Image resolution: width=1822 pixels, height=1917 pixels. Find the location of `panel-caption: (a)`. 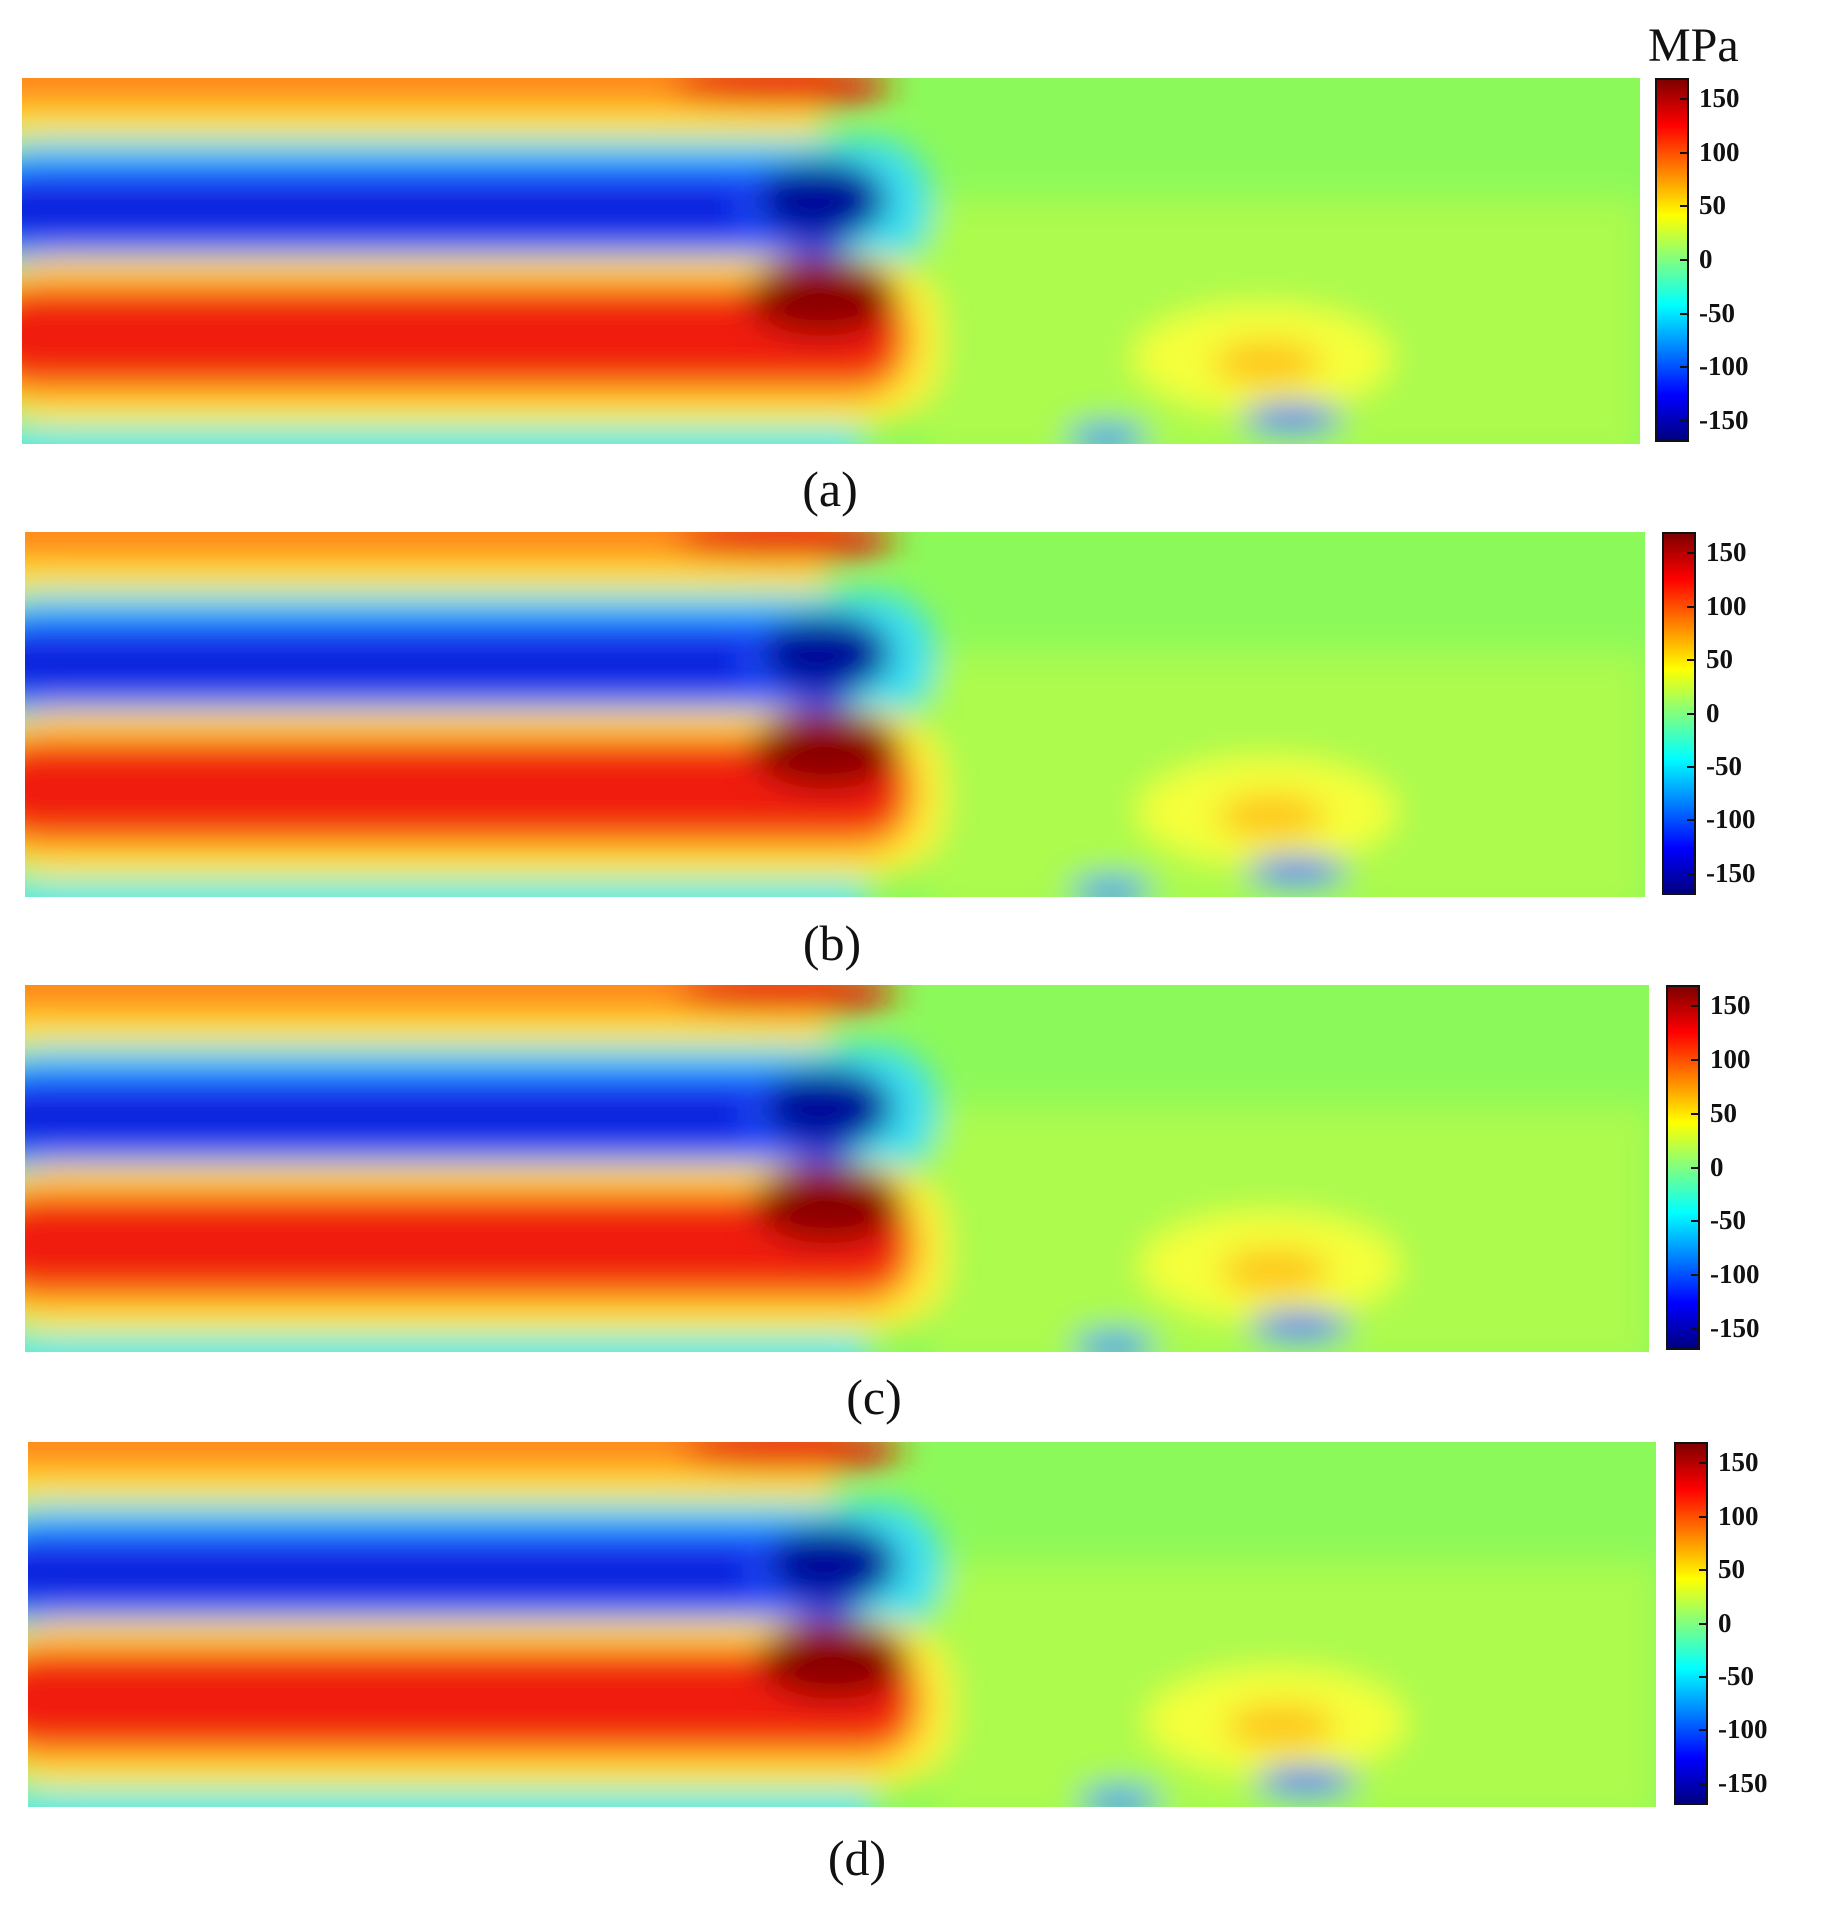

panel-caption: (a) is located at coordinates (830, 489).